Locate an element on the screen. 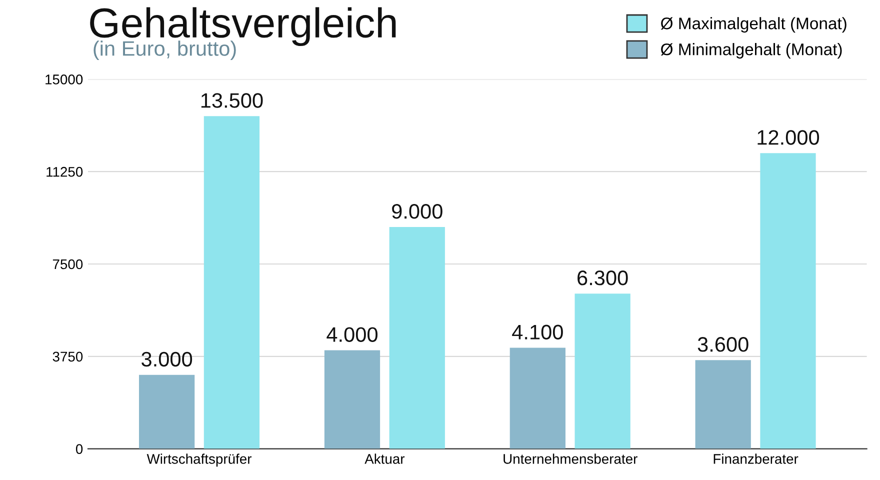  data-label: 4.100 is located at coordinates (537, 332).